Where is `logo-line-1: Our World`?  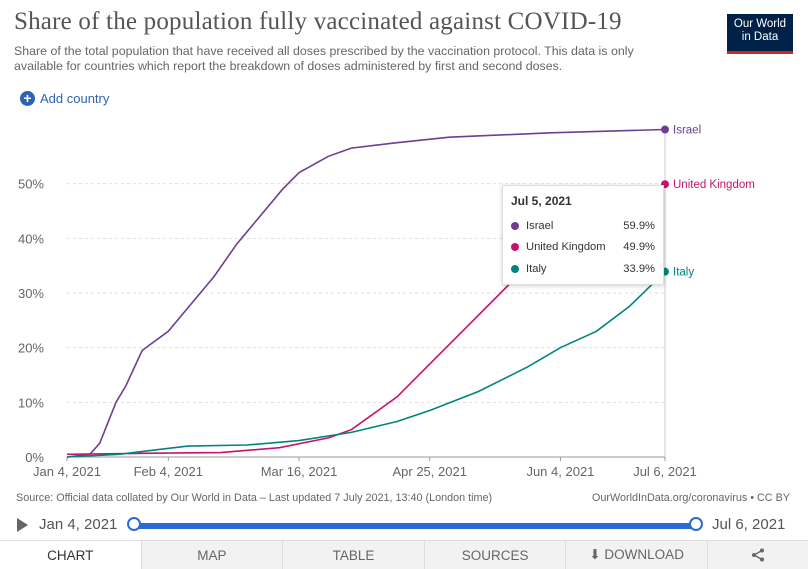 logo-line-1: Our World is located at coordinates (760, 24).